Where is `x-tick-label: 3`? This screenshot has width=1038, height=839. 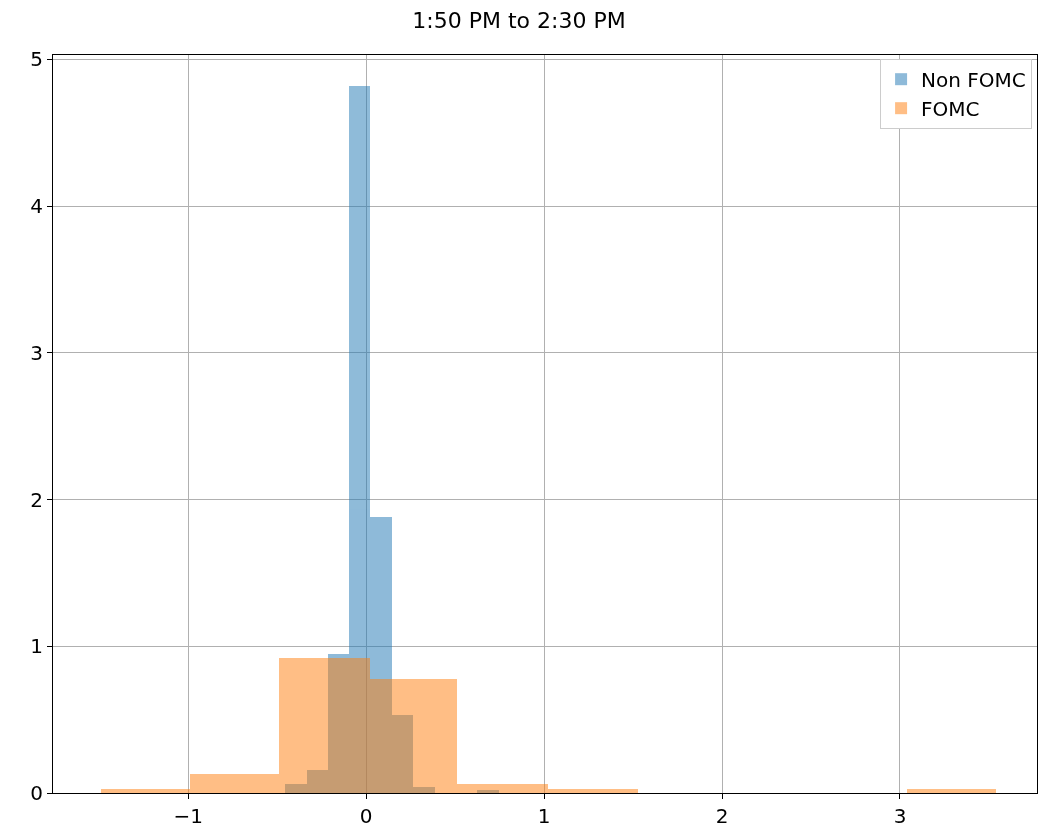
x-tick-label: 3 is located at coordinates (900, 816).